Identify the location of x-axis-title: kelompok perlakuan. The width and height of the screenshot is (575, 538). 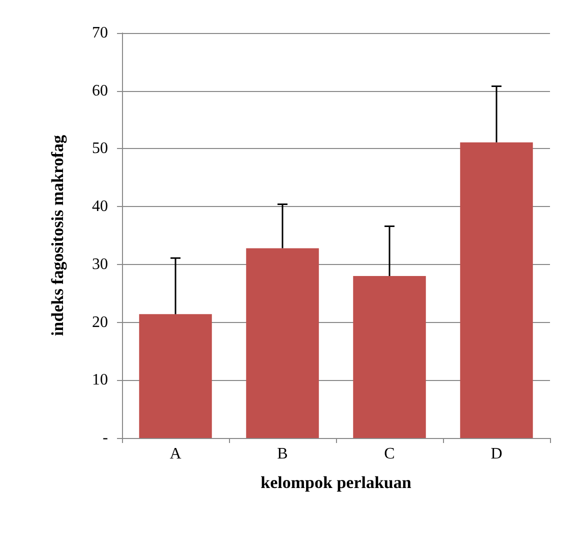
(336, 482).